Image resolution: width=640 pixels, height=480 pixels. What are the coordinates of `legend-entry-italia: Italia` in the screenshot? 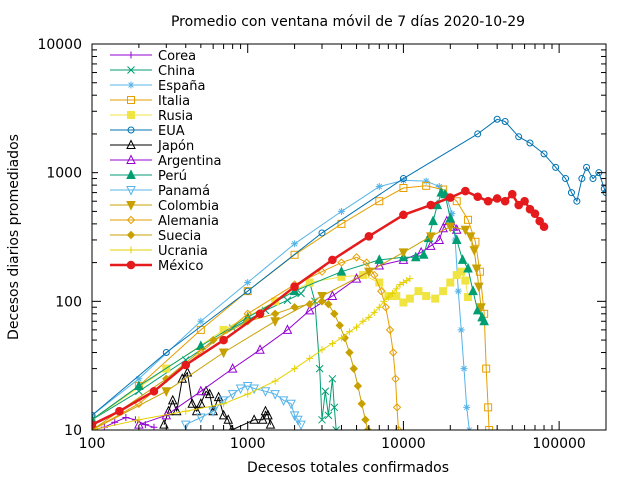 It's located at (150, 101).